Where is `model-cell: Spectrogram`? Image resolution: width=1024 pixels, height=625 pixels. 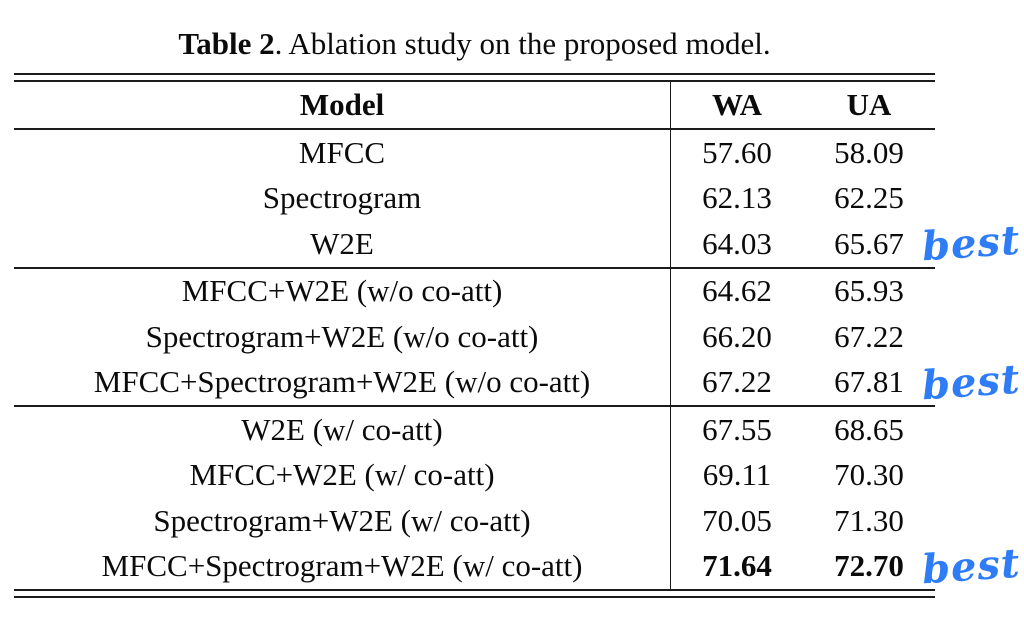
model-cell: Spectrogram is located at coordinates (342, 198).